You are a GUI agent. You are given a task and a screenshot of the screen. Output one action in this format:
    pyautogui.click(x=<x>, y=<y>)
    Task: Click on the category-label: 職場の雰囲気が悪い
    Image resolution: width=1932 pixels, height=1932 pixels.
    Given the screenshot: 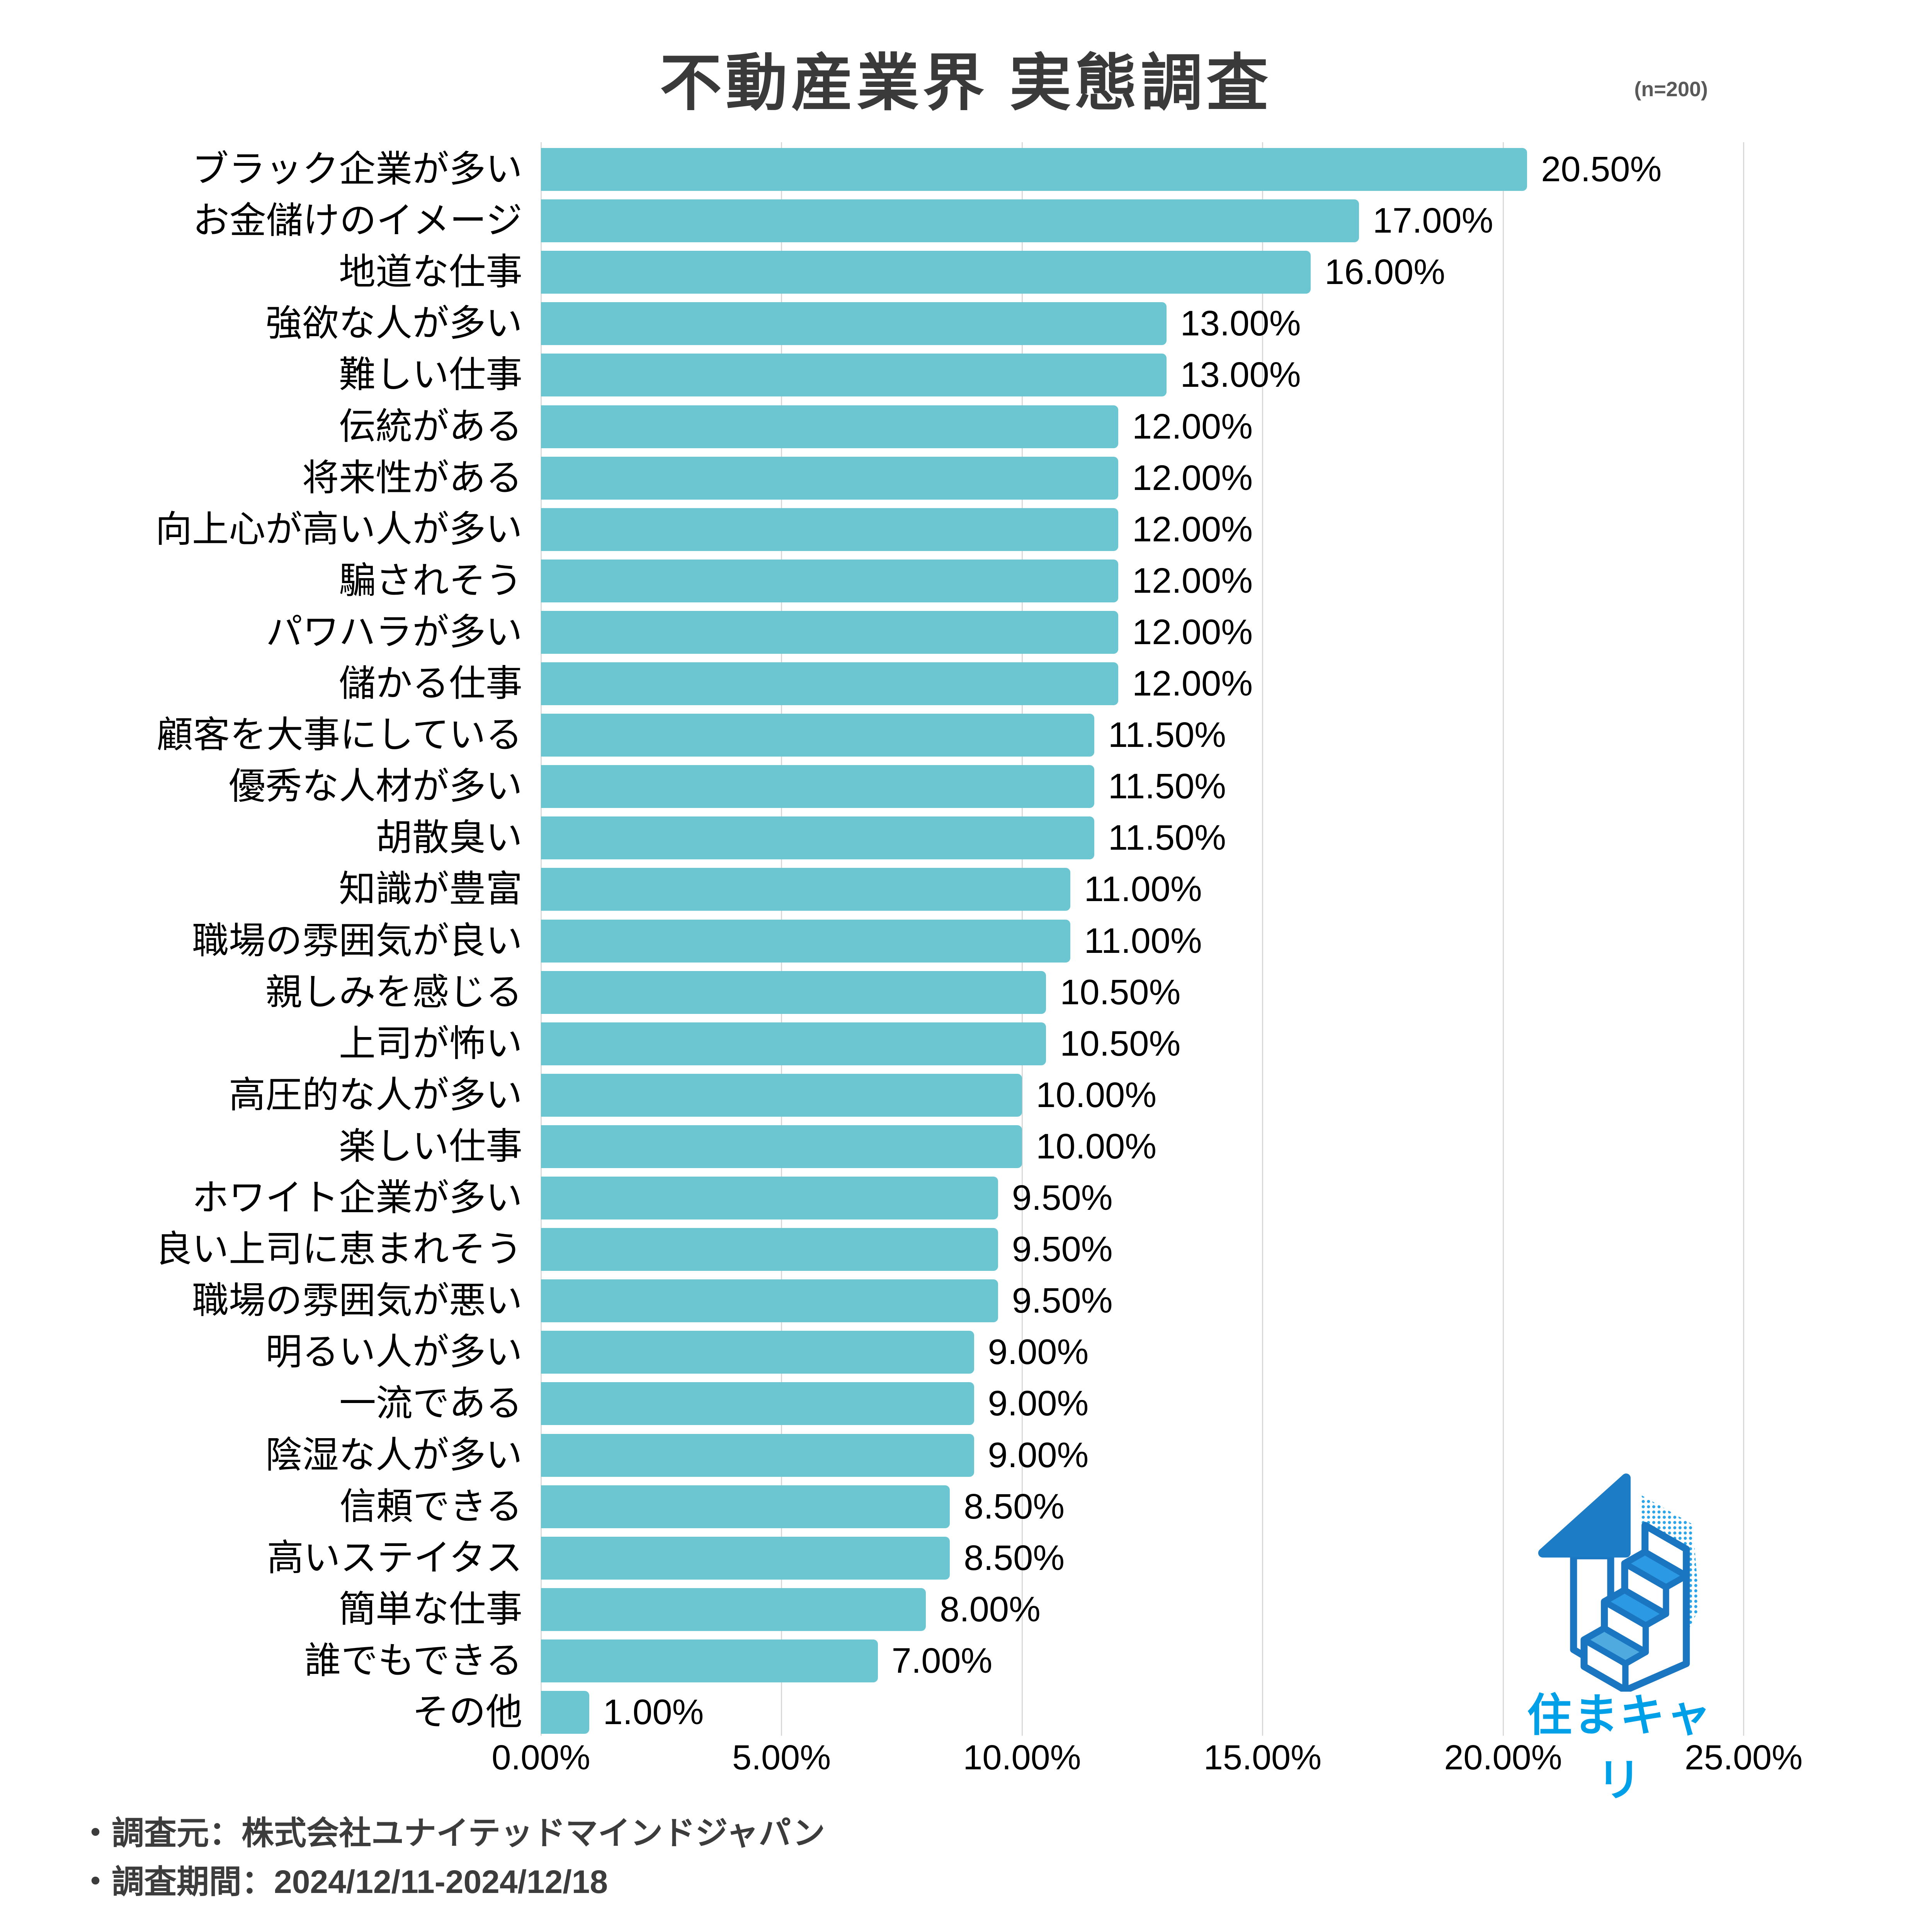 What is the action you would take?
    pyautogui.click(x=357, y=1300)
    